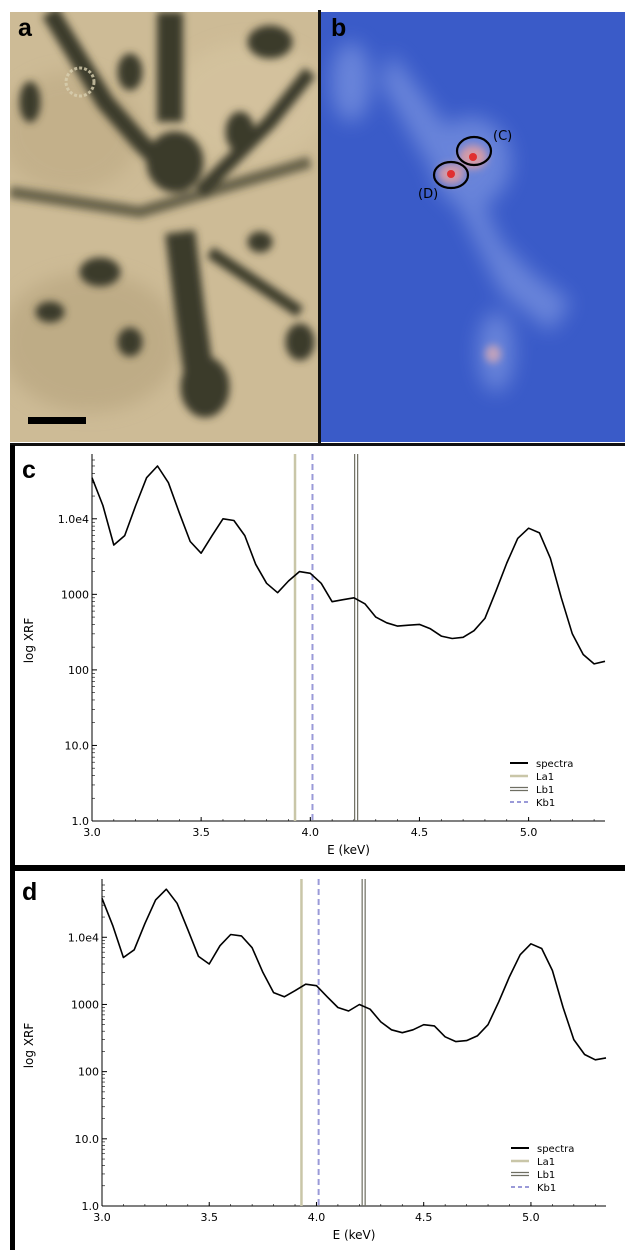  What do you see at coordinates (12, 847) in the screenshot?
I see `left-border` at bounding box center [12, 847].